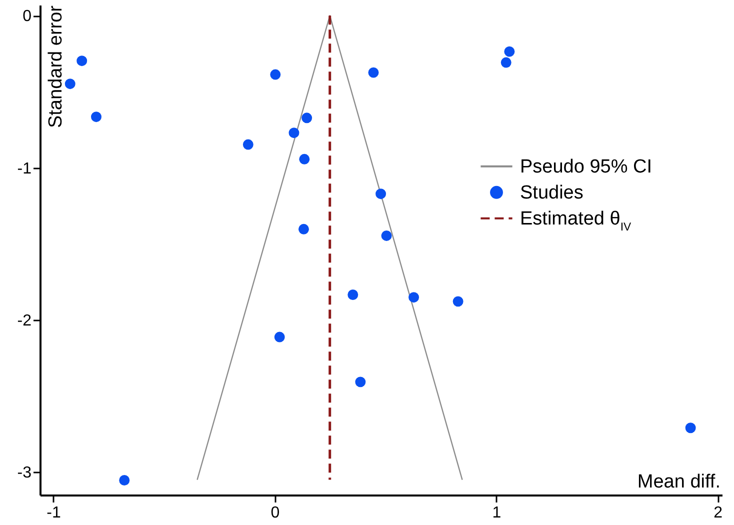 The image size is (734, 525). I want to click on y-tick-label: -3, so click(24, 473).